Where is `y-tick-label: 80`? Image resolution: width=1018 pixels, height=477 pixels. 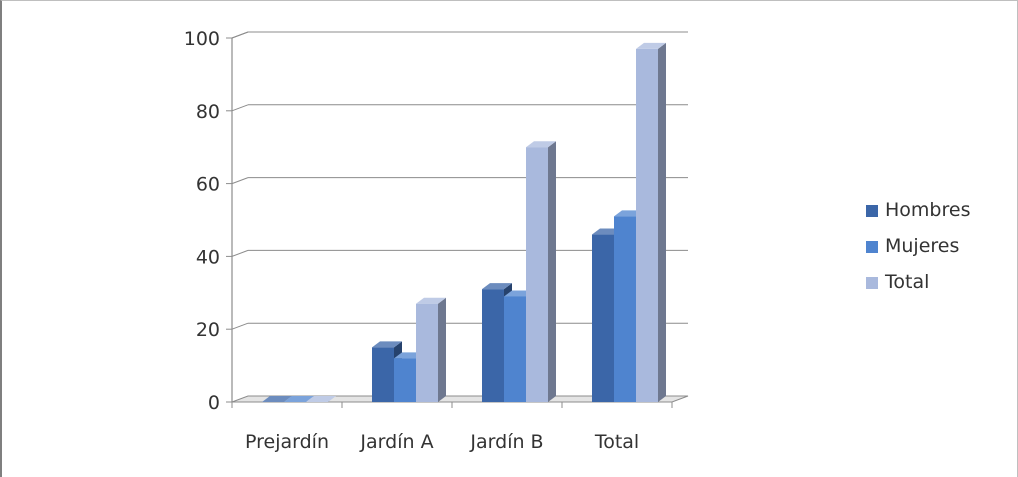
y-tick-label: 80 is located at coordinates (208, 112).